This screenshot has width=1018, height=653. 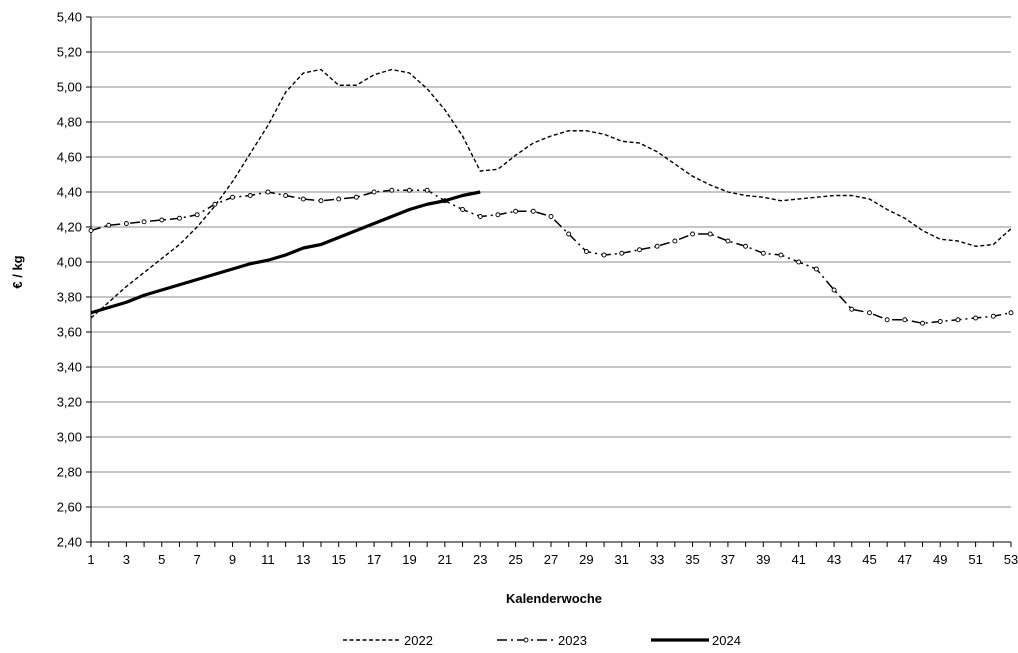 What do you see at coordinates (69, 262) in the screenshot?
I see `y-tick-label: 4,00` at bounding box center [69, 262].